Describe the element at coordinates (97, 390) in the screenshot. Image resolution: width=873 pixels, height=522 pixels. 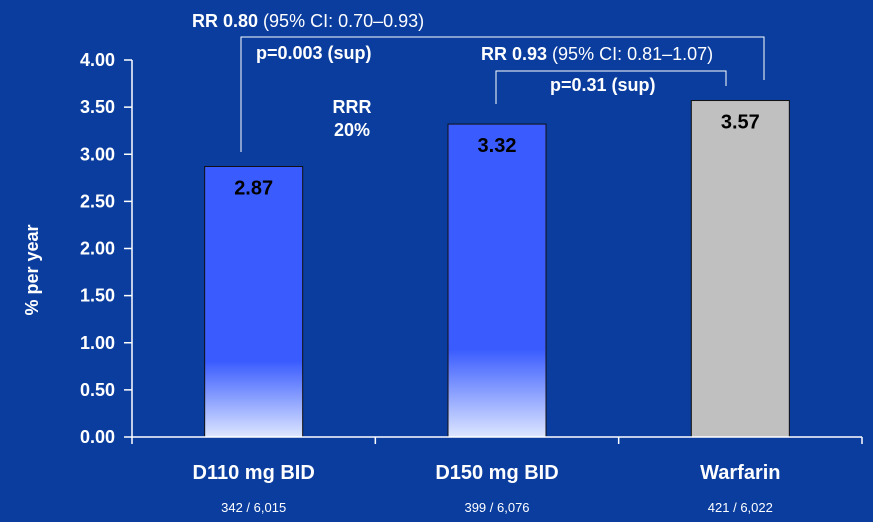
I see `y-tick-label: 0.50` at that location.